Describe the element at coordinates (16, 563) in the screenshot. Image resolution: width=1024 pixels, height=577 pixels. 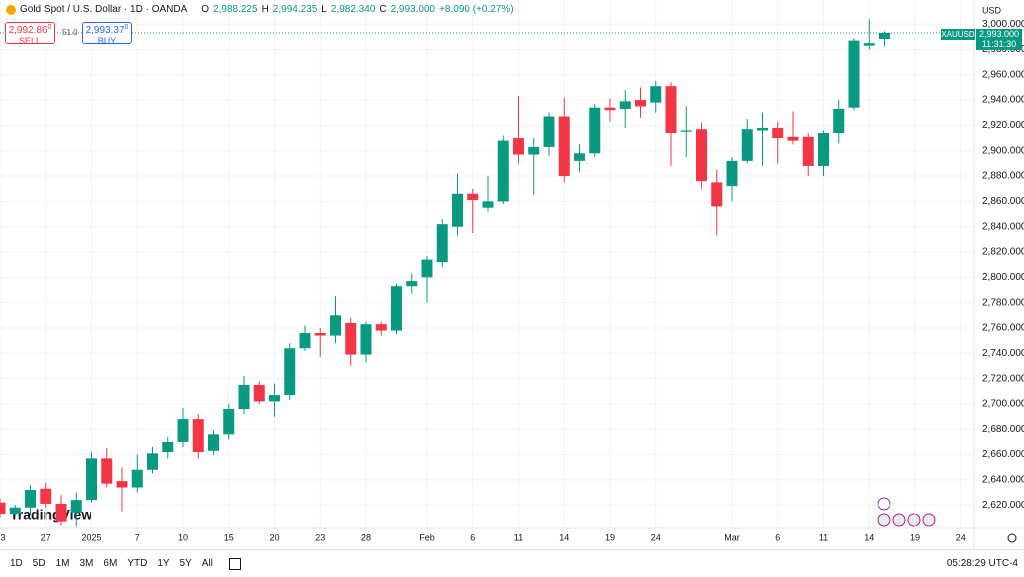
I see `range-button: 1D` at that location.